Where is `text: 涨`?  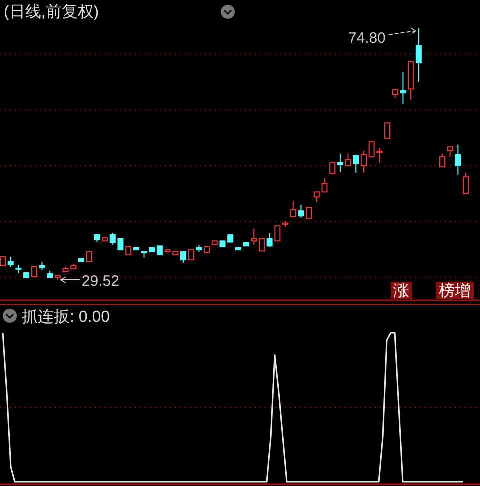
text: 涨 is located at coordinates (402, 291).